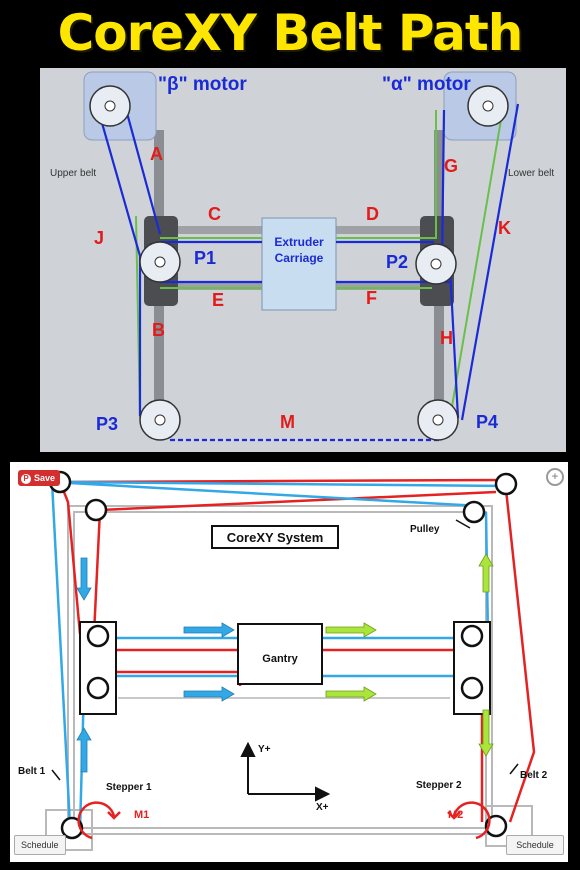 The width and height of the screenshot is (580, 870). Describe the element at coordinates (280, 659) in the screenshot. I see `gantry-label: Gantry` at that location.